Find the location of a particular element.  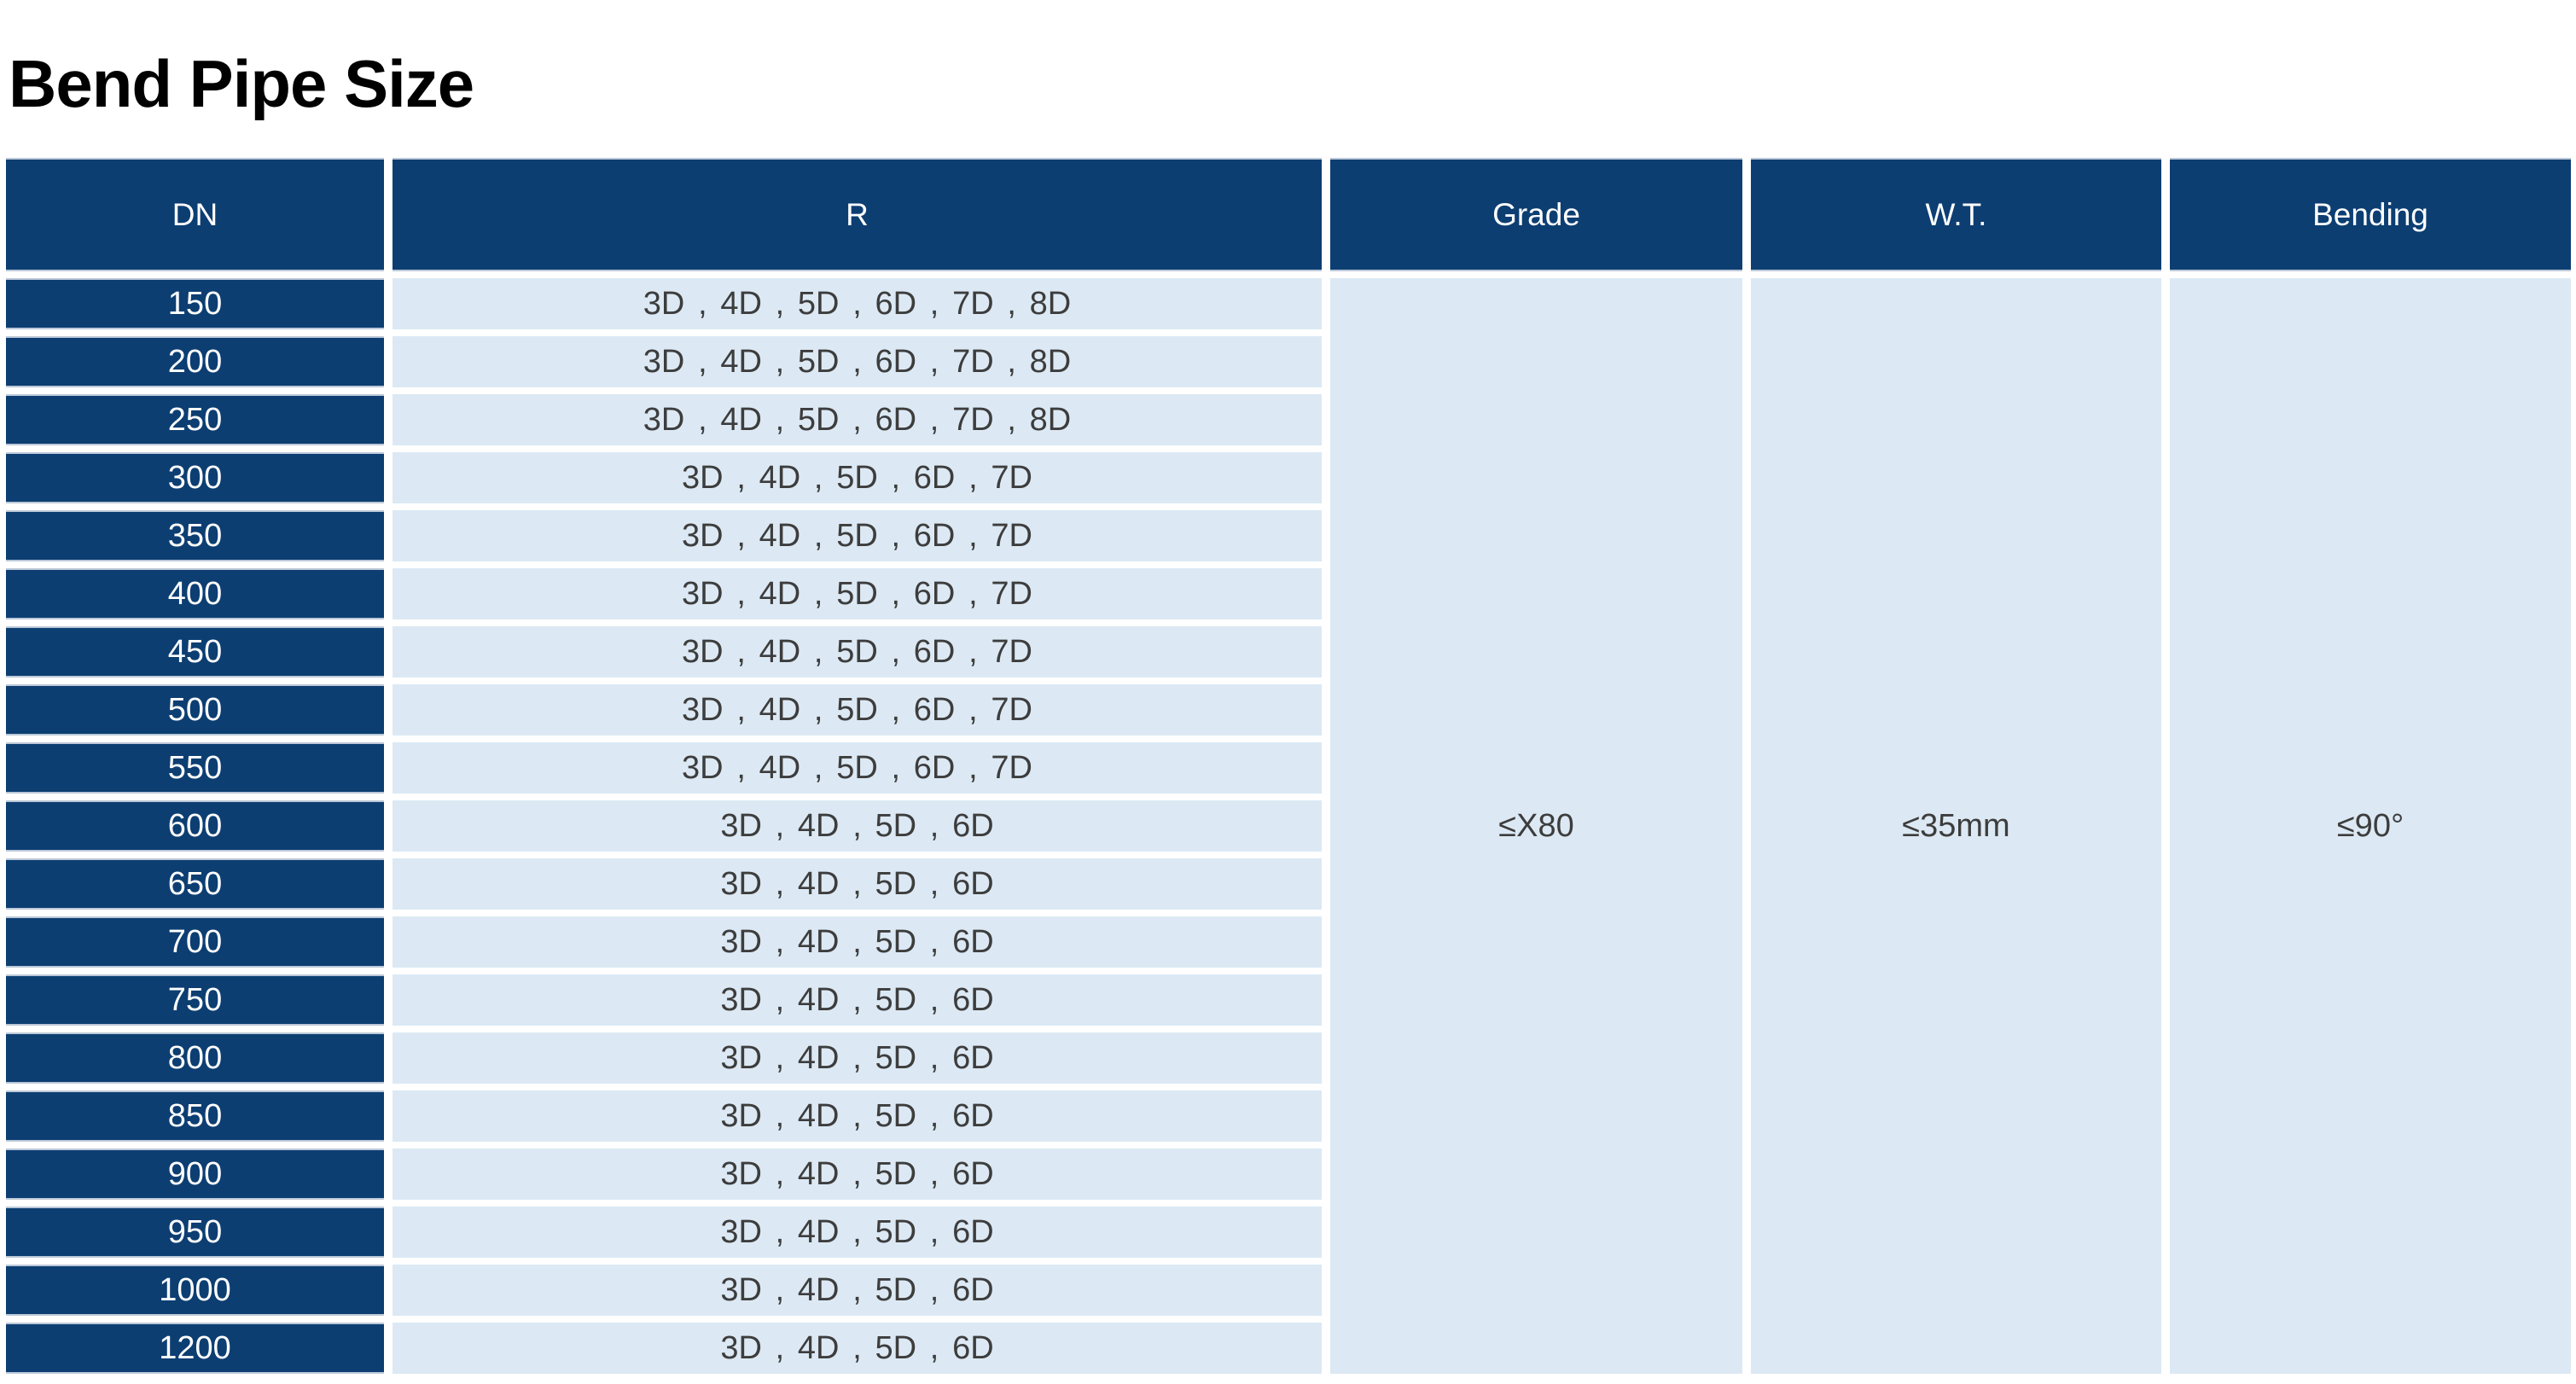

dn-cell: 950 is located at coordinates (195, 1232).